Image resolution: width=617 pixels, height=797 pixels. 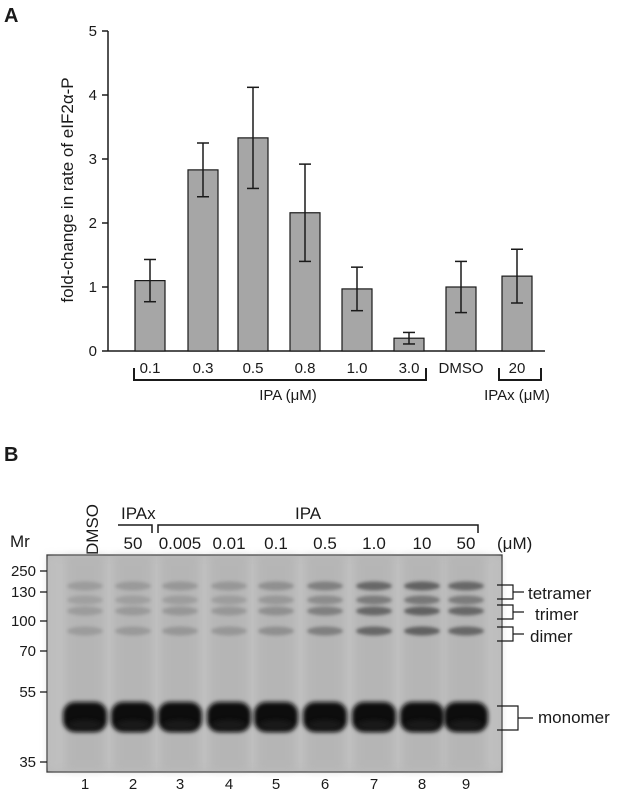 What do you see at coordinates (23, 571) in the screenshot?
I see `mw-label: 250` at bounding box center [23, 571].